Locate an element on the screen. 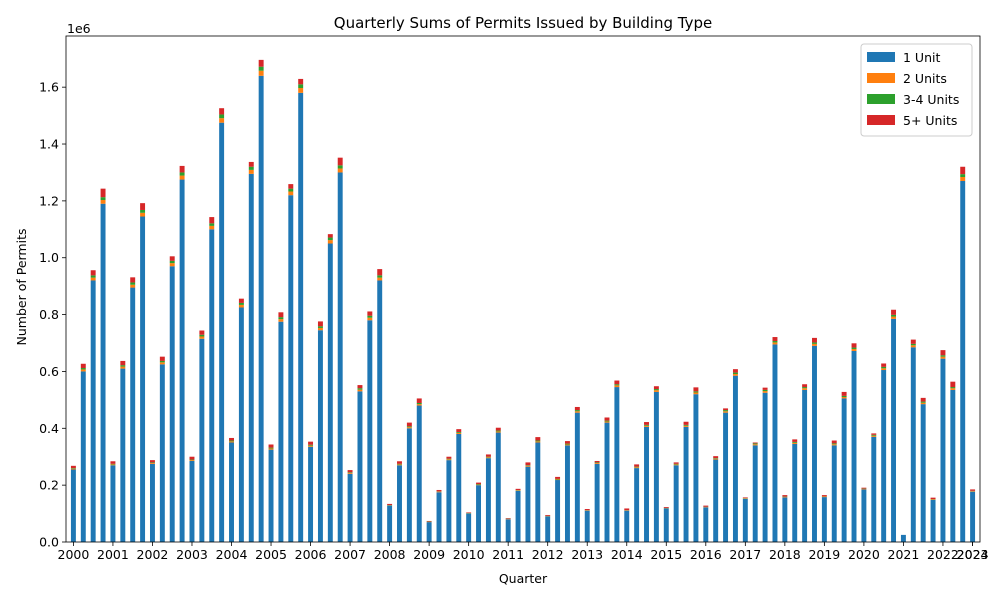 This screenshot has width=1000, height=600. legend-label: 2 Units is located at coordinates (925, 78).